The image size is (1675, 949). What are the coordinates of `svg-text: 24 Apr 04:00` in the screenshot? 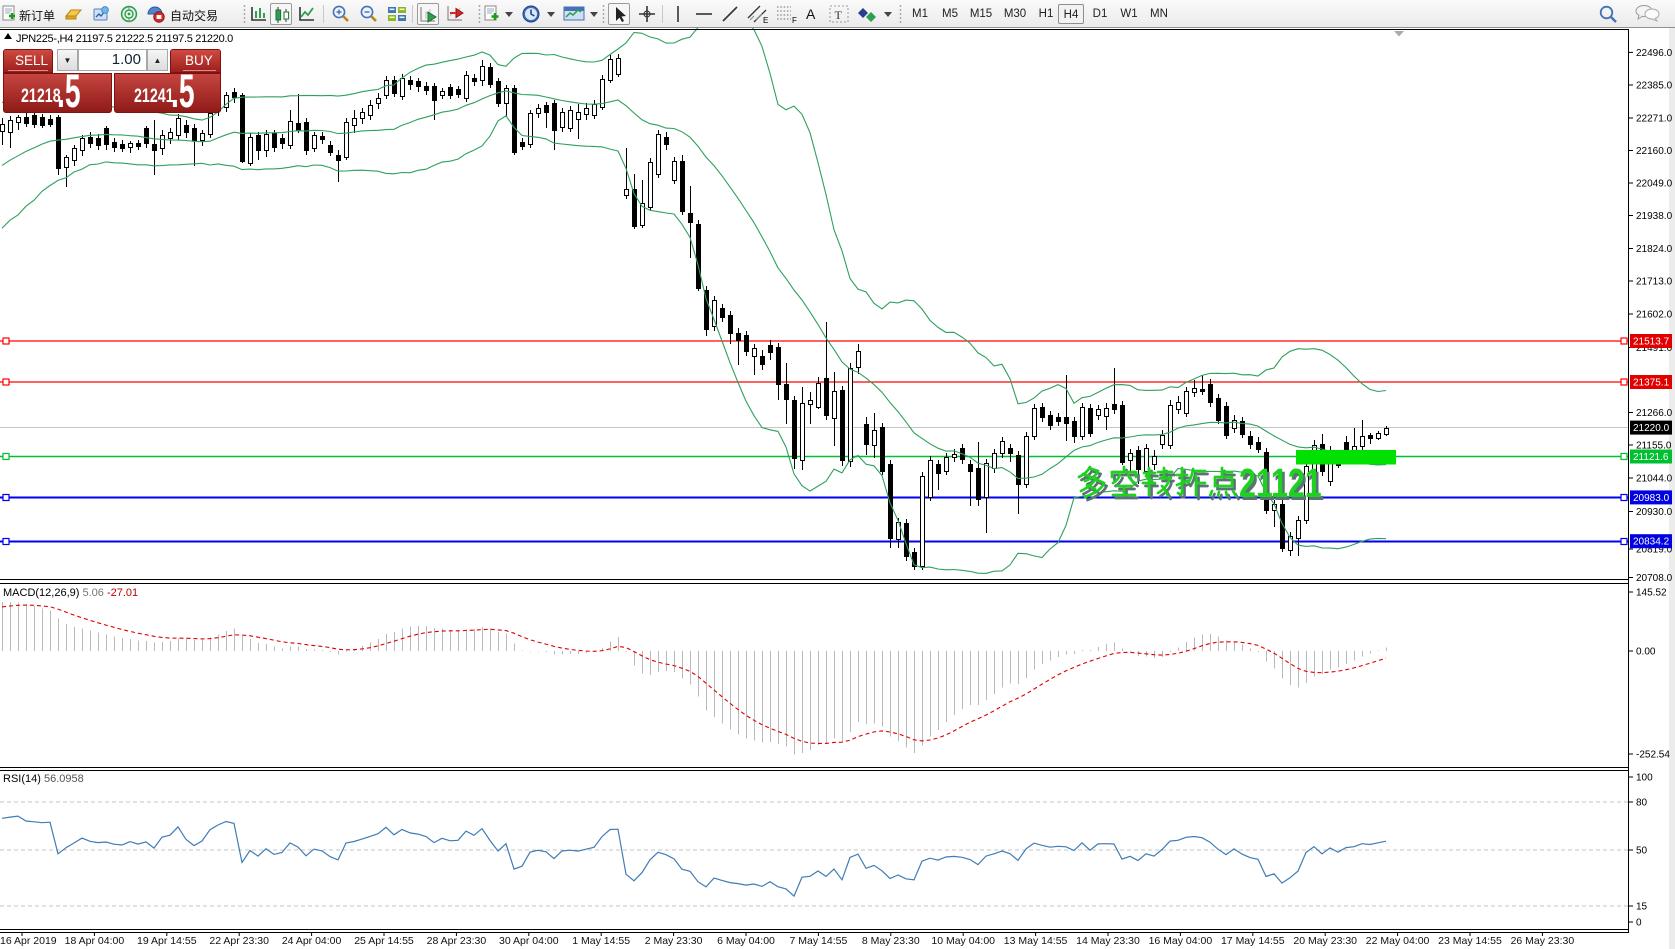 It's located at (312, 941).